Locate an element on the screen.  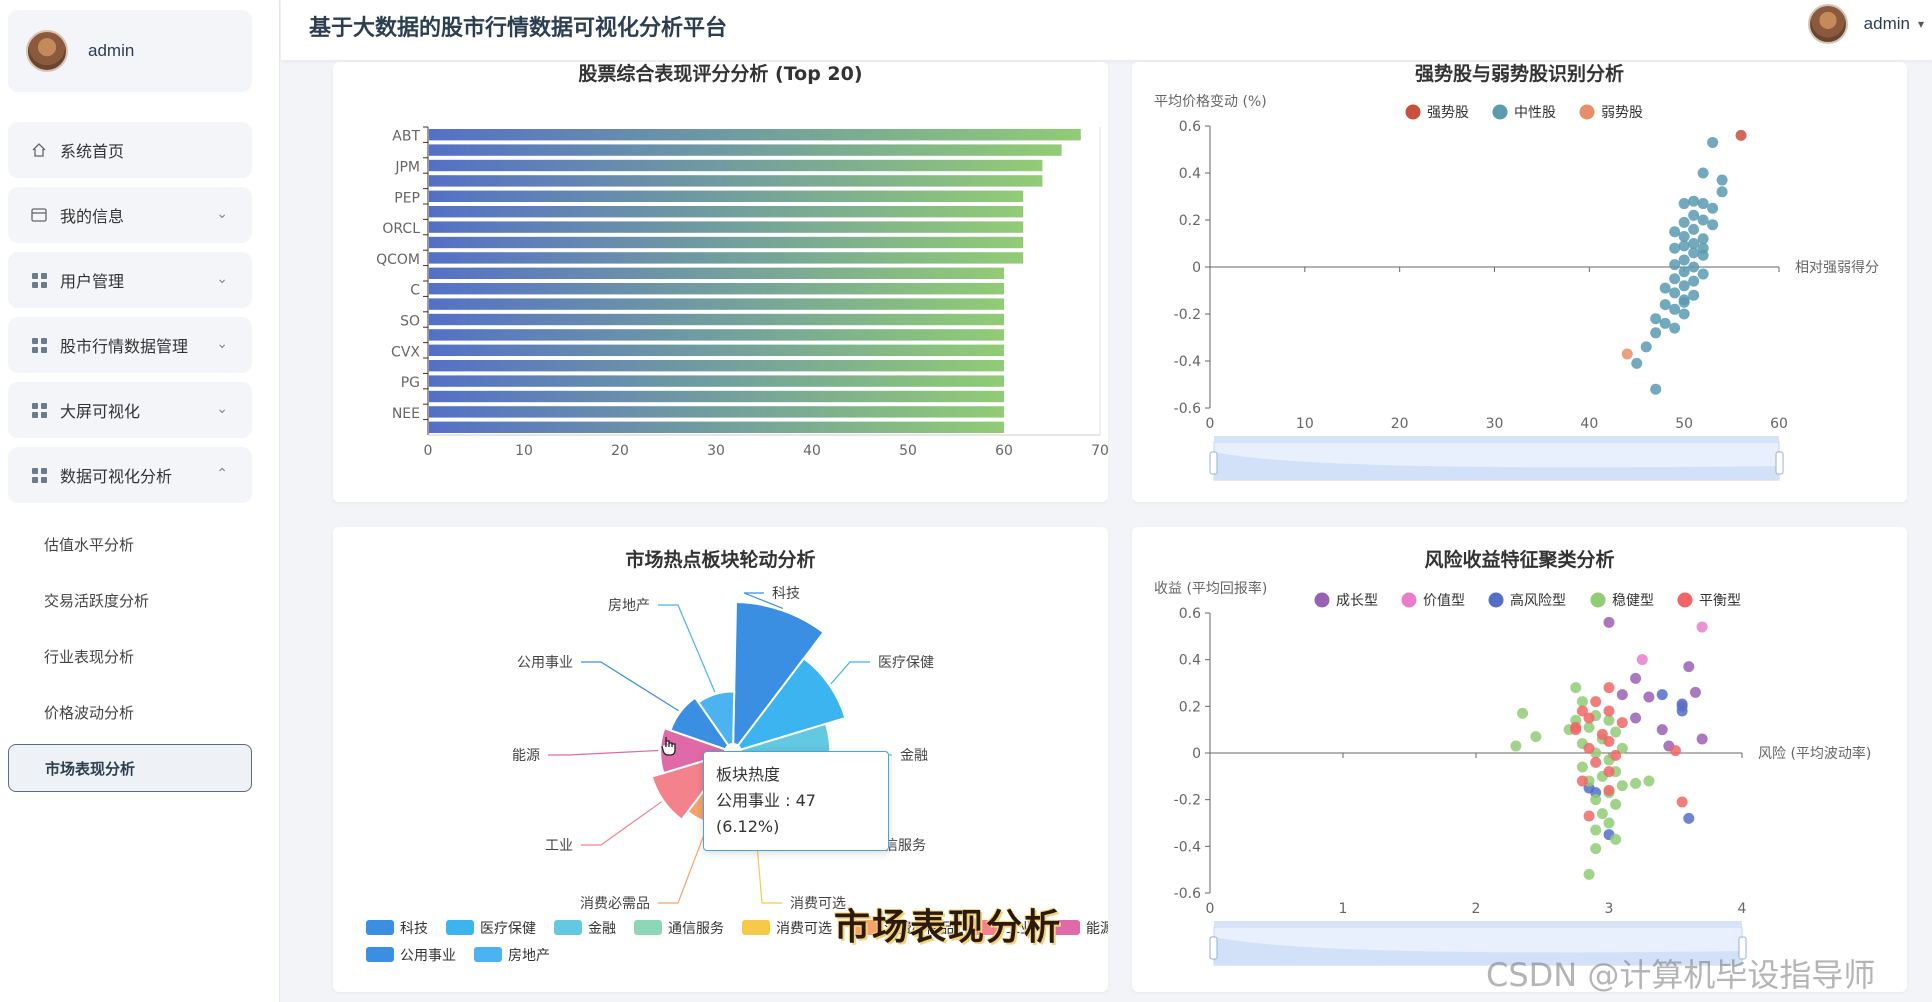
legend-label: 科技 is located at coordinates (414, 929).